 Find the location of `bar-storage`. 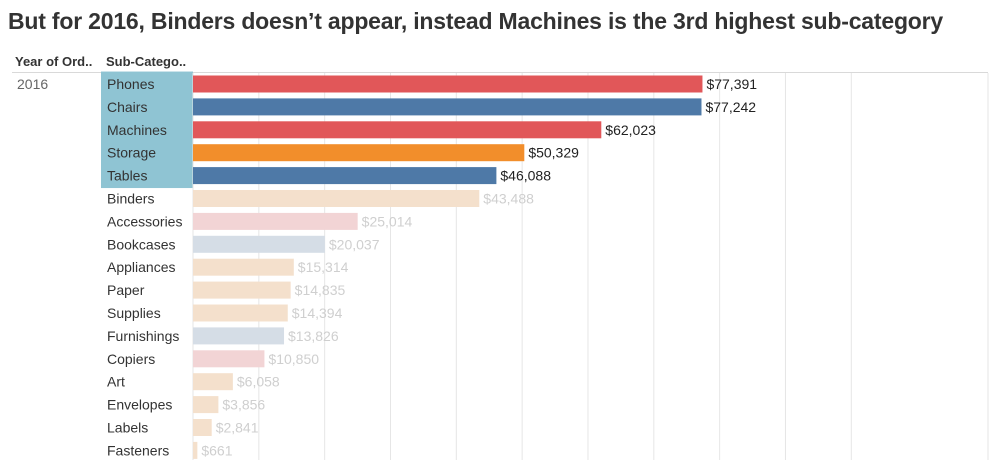

bar-storage is located at coordinates (359, 153).